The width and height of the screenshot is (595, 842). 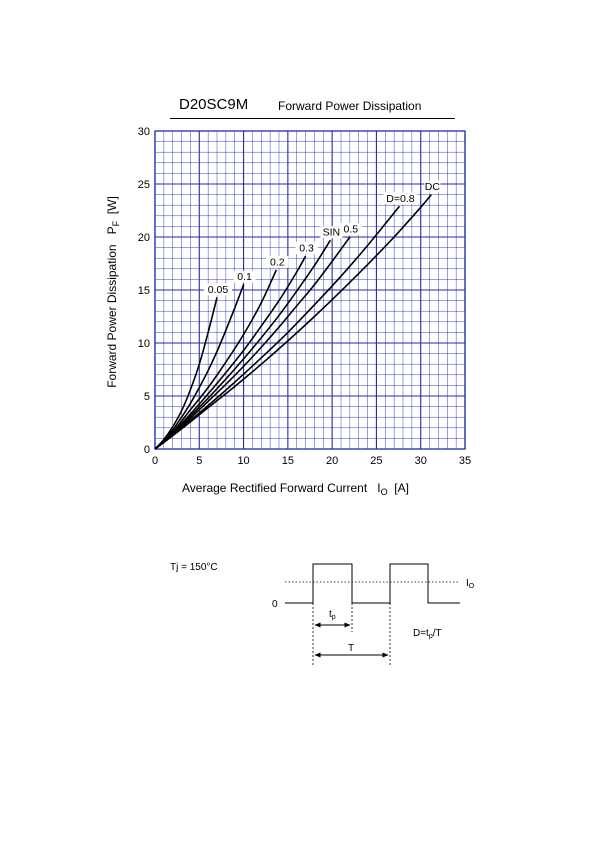 What do you see at coordinates (147, 450) in the screenshot?
I see `y-tick-label: 0` at bounding box center [147, 450].